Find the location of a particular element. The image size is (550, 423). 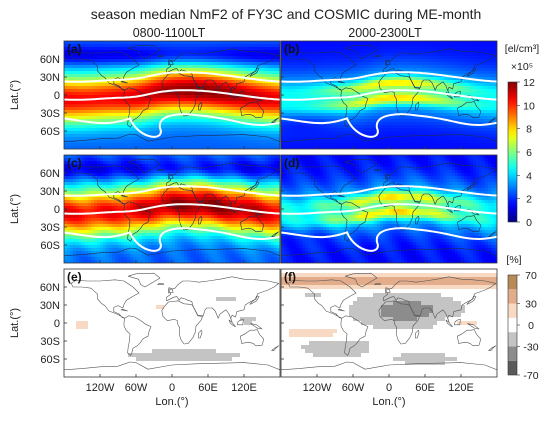

y-tick-label: 30S is located at coordinates (50, 342).